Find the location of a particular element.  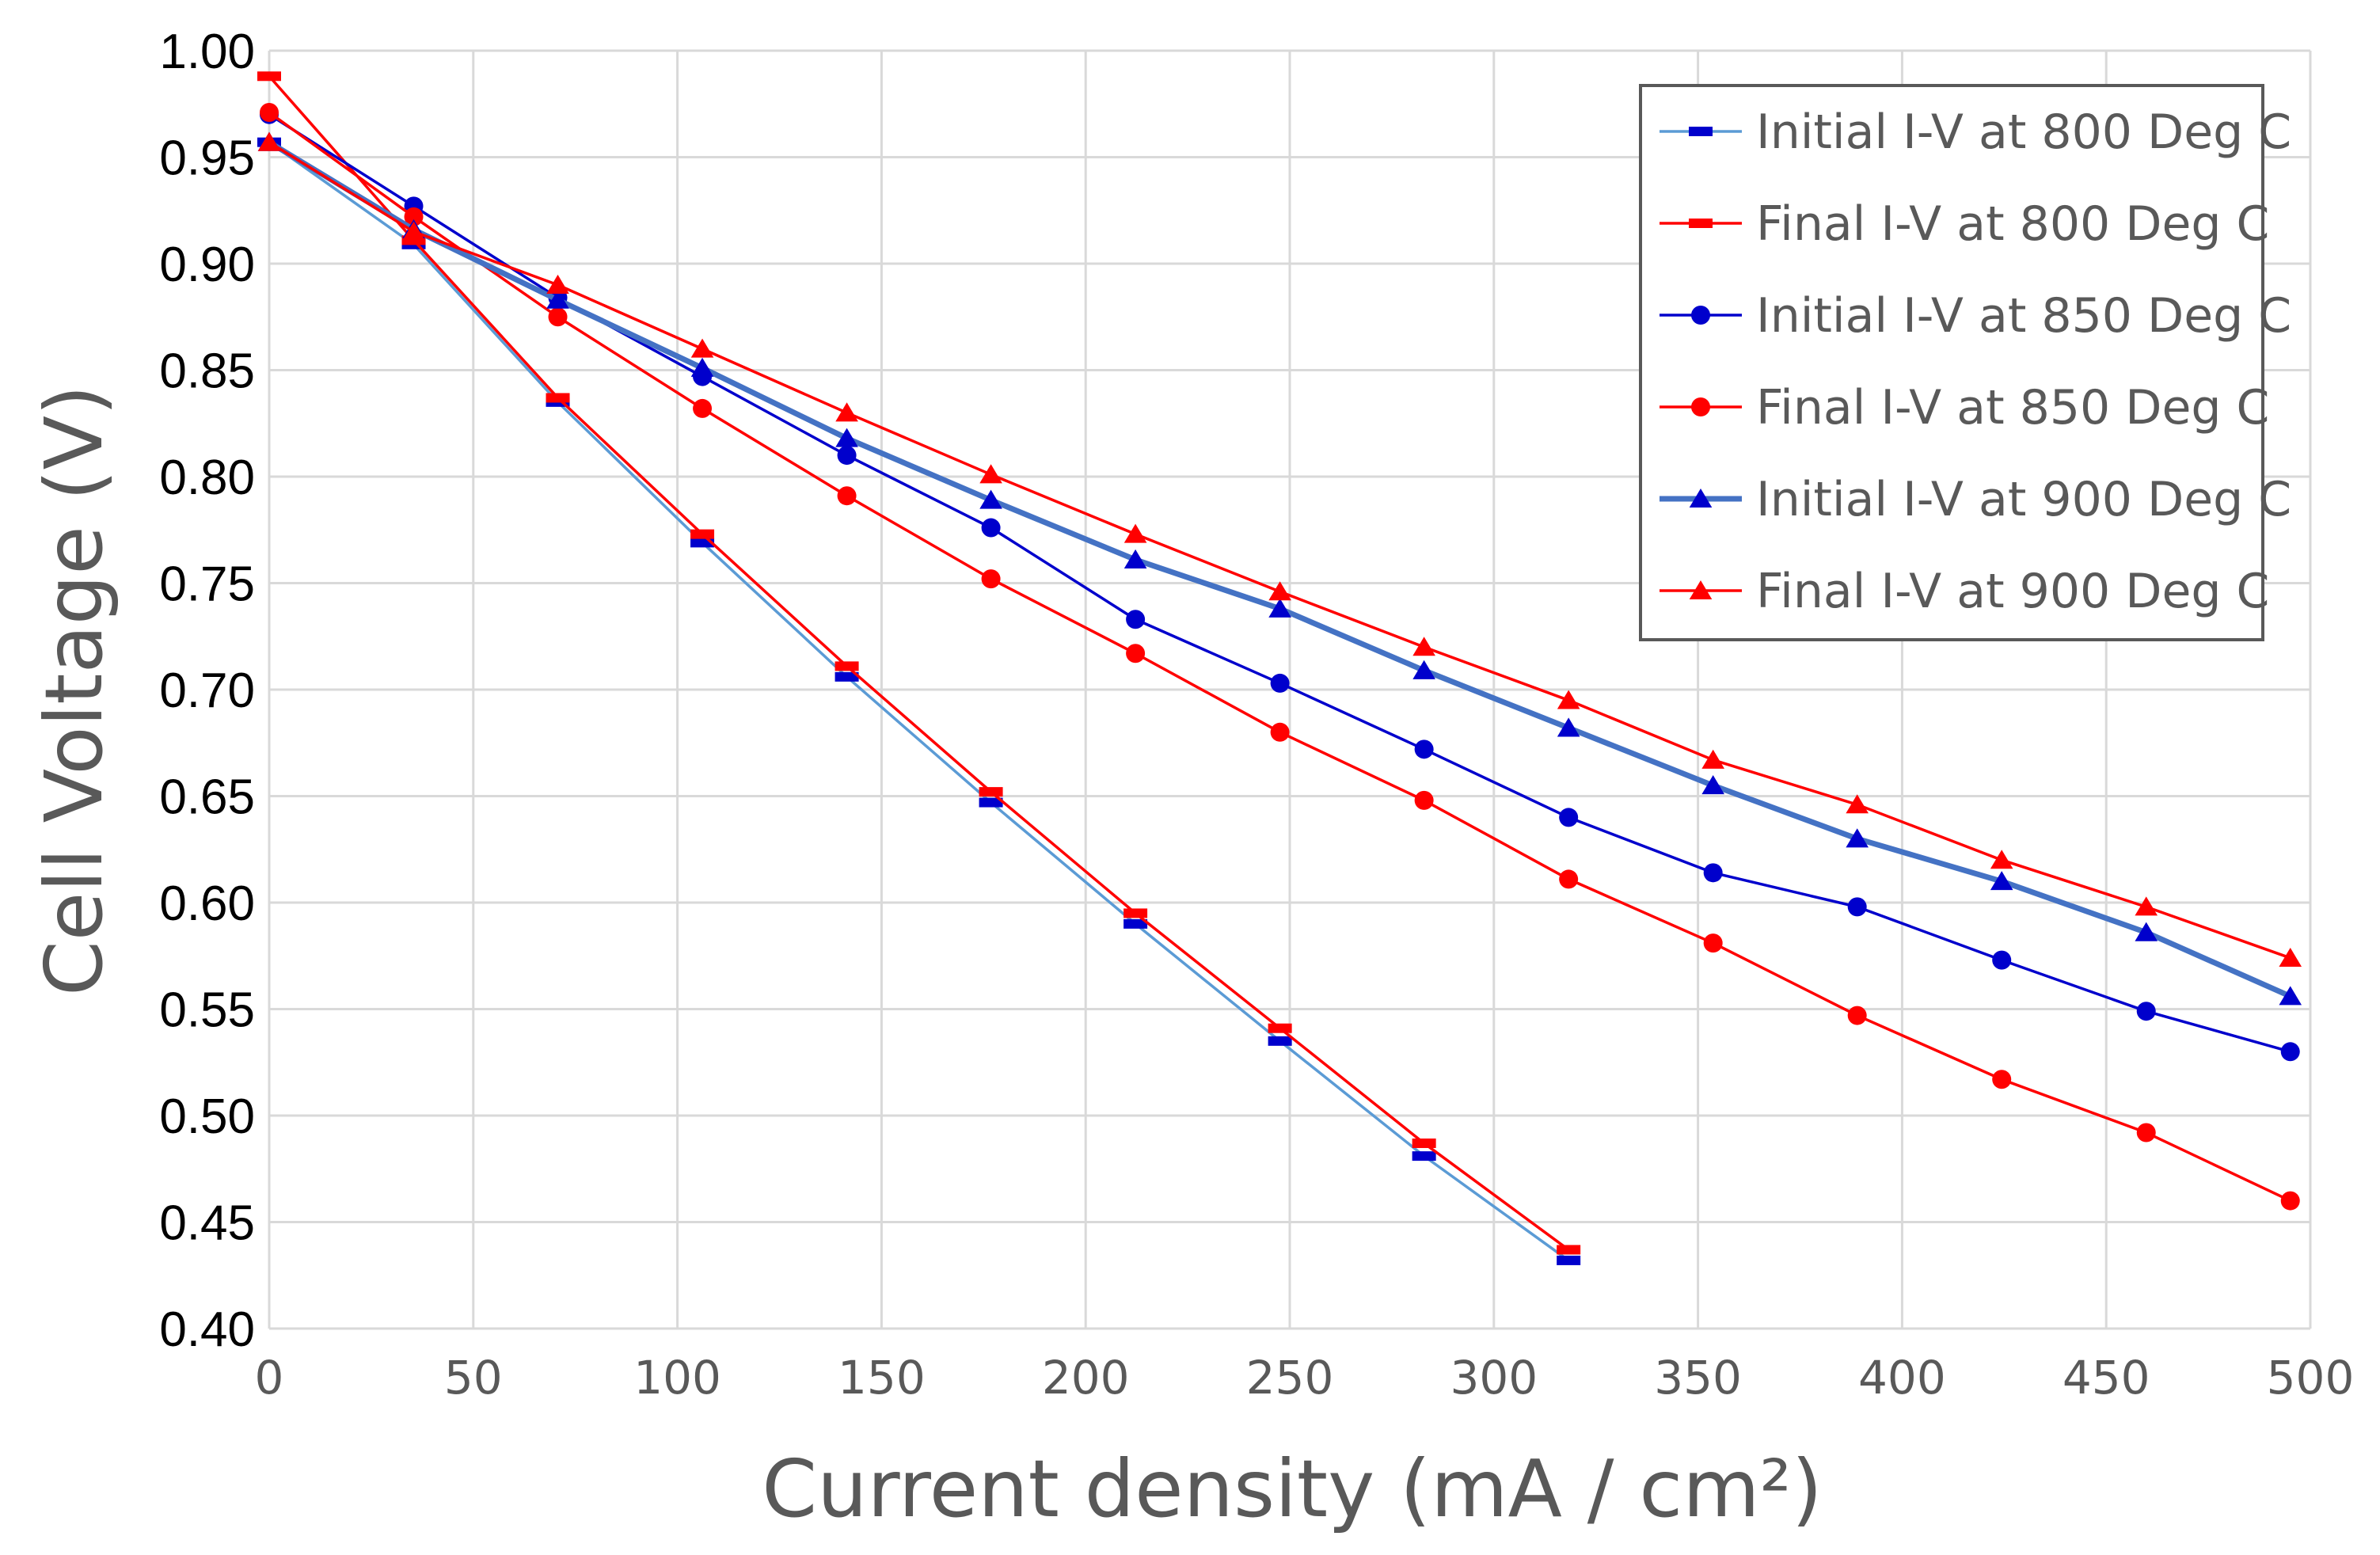

y-tick-label: 1.00 is located at coordinates (207, 52).